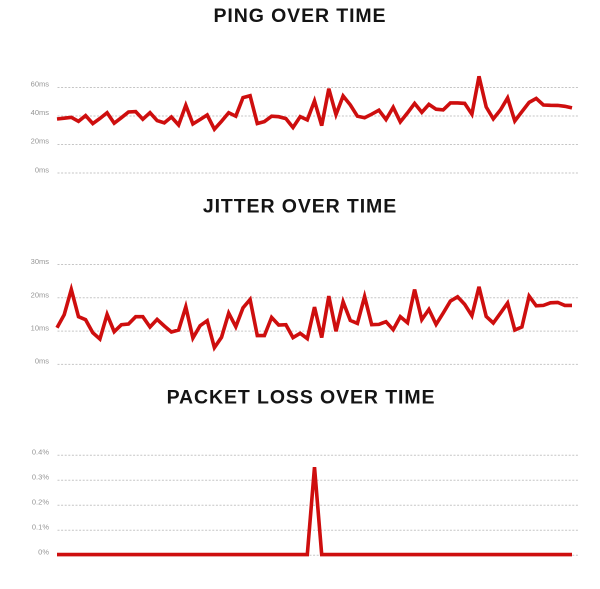 The width and height of the screenshot is (600, 589). I want to click on svg-text: 0.1%, so click(40, 527).